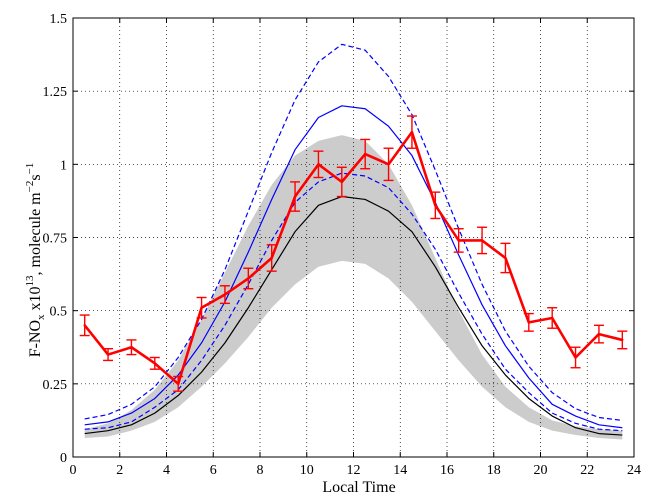 Image resolution: width=646 pixels, height=496 pixels. Describe the element at coordinates (213, 470) in the screenshot. I see `x-tick-label: 6` at that location.